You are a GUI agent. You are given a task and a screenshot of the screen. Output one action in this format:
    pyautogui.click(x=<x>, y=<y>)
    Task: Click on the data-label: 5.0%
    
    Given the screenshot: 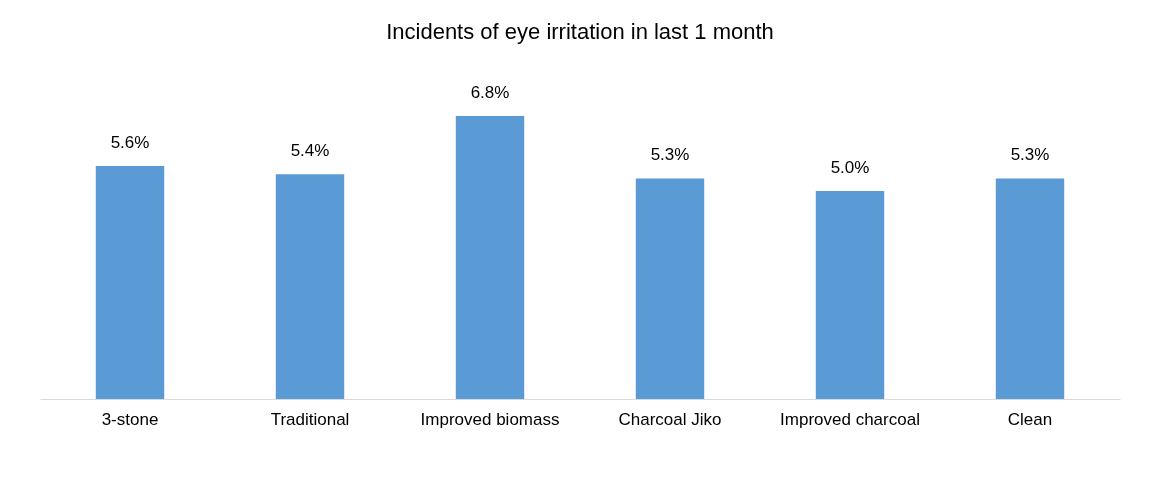 What is the action you would take?
    pyautogui.click(x=850, y=167)
    